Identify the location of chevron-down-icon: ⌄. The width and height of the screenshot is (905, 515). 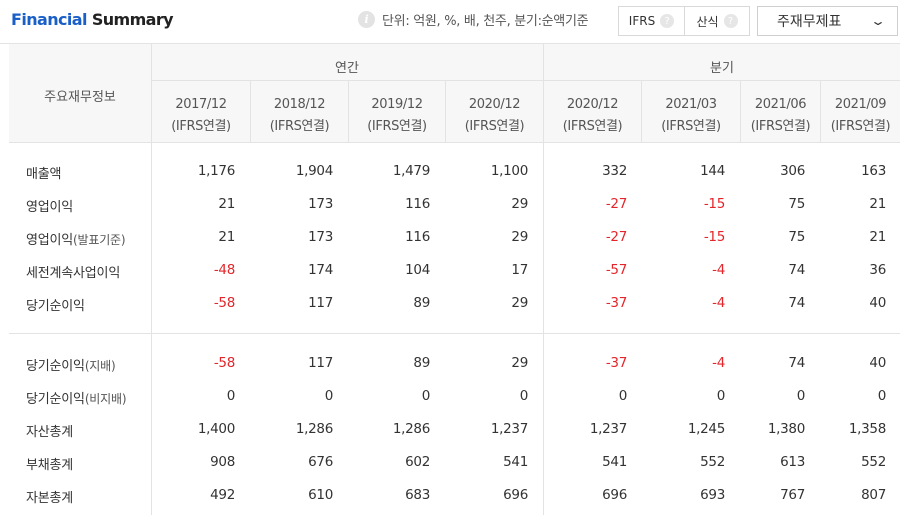
(878, 21).